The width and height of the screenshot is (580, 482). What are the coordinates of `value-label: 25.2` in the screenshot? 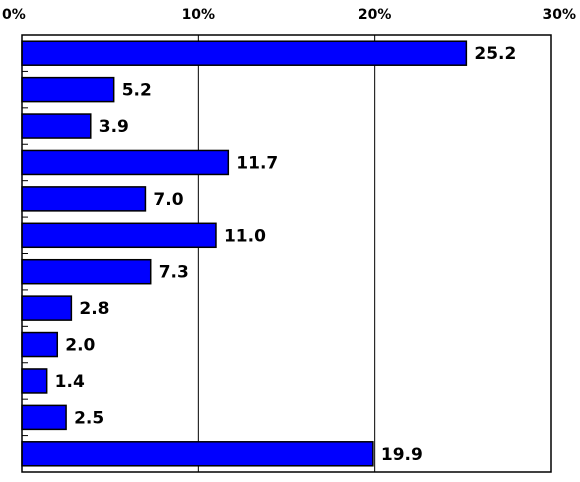 It's located at (495, 54).